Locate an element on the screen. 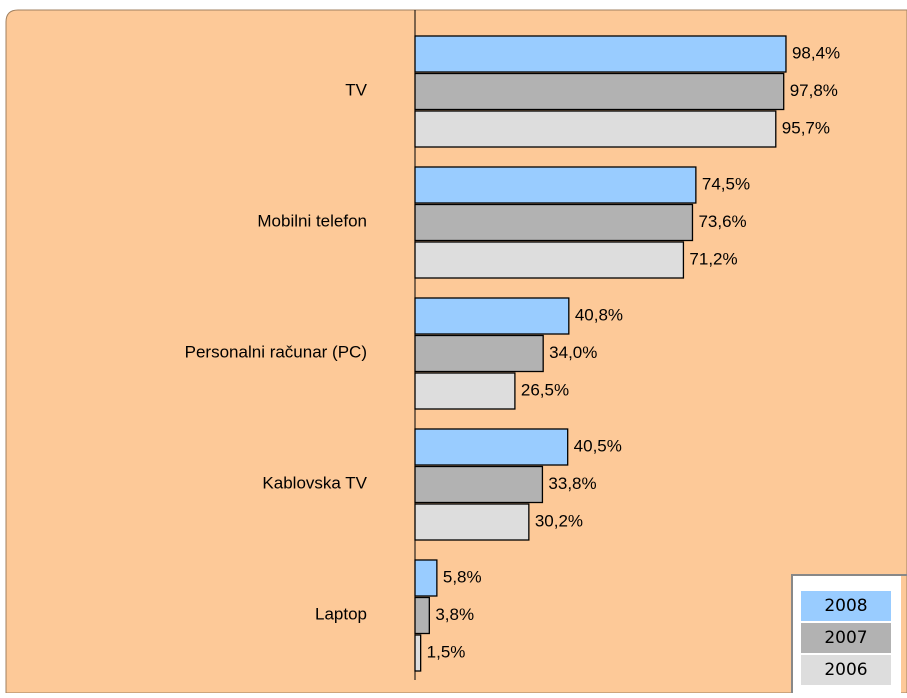  category-label: Personalni računar (PC) is located at coordinates (276, 352).